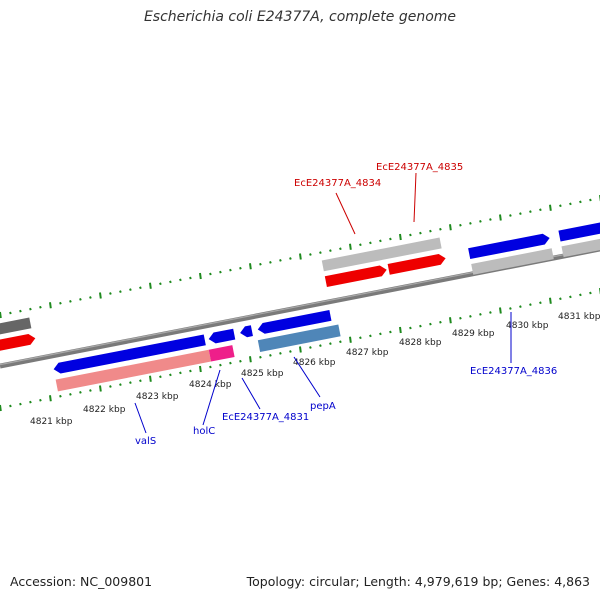 This screenshot has height=600, width=600. What do you see at coordinates (145, 441) in the screenshot?
I see `gene-label-valS: valS` at bounding box center [145, 441].